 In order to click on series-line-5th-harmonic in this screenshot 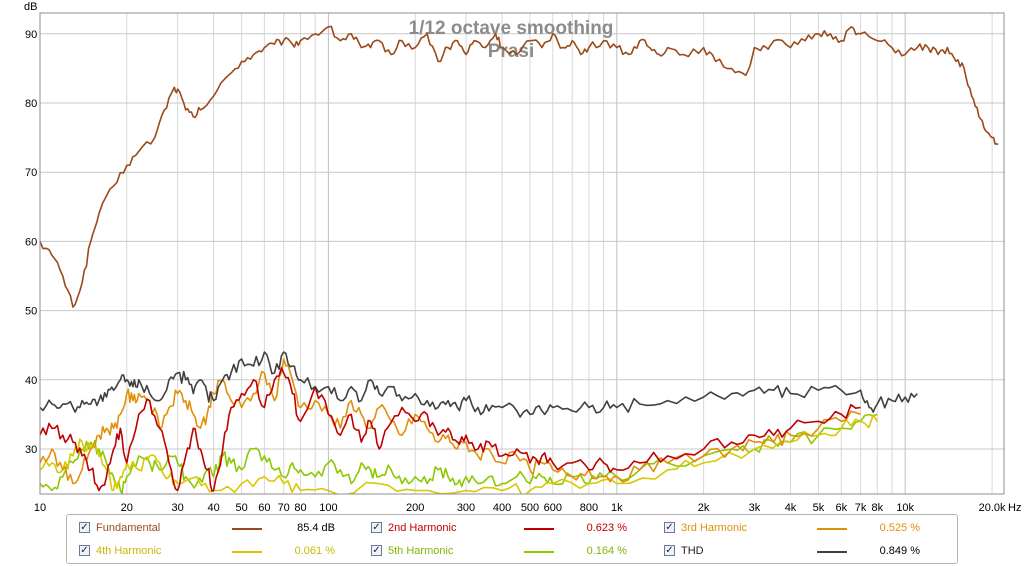, I will do `click(459, 453)`.